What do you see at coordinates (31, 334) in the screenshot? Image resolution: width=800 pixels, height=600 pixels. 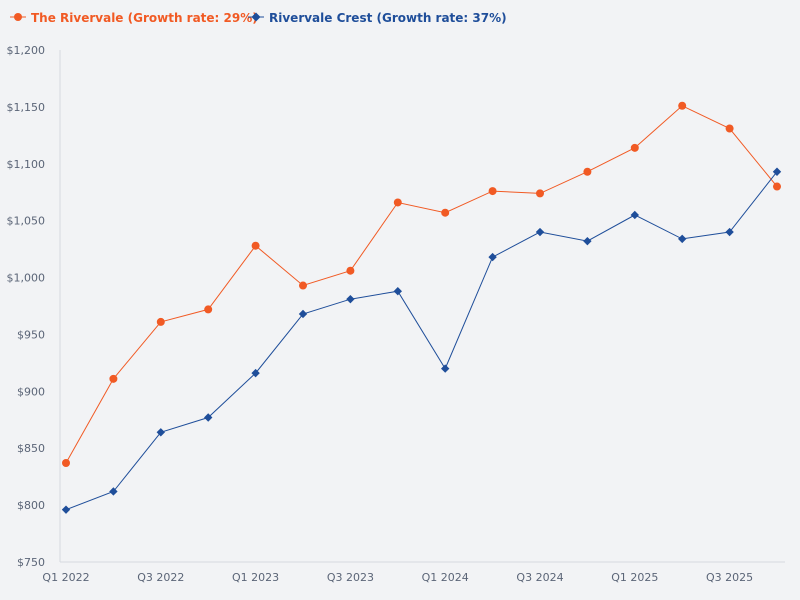 I see `y-tick-label: $950` at bounding box center [31, 334].